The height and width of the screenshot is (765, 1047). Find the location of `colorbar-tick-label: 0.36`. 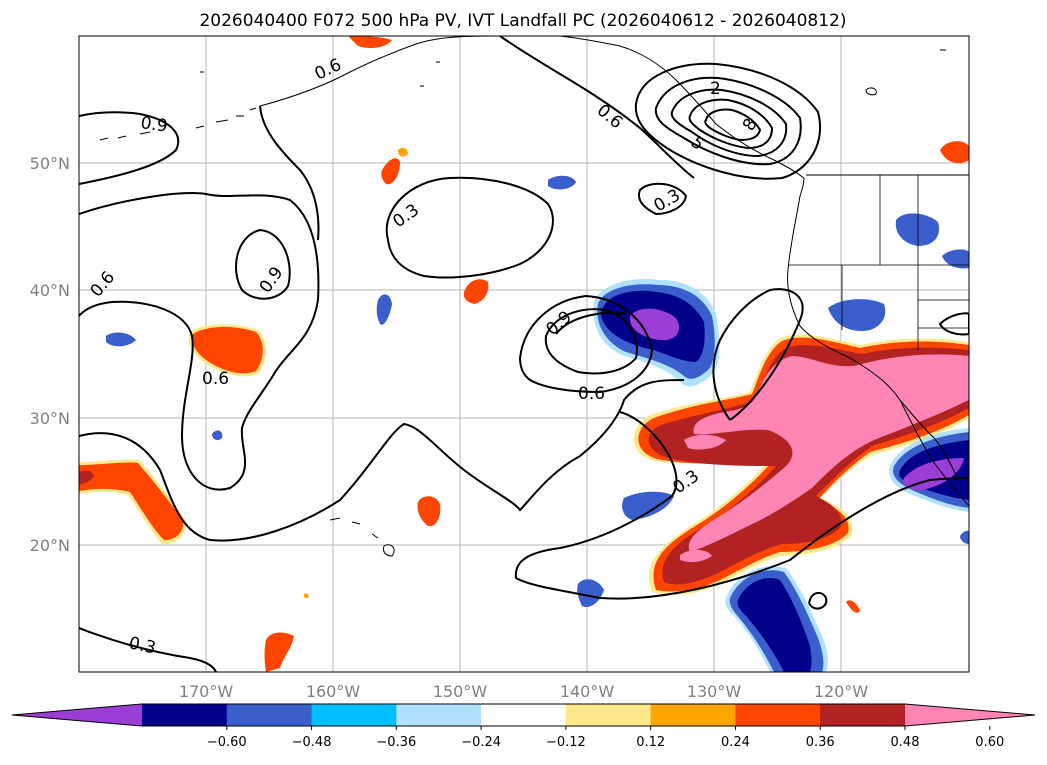

colorbar-tick-label: 0.36 is located at coordinates (820, 742).